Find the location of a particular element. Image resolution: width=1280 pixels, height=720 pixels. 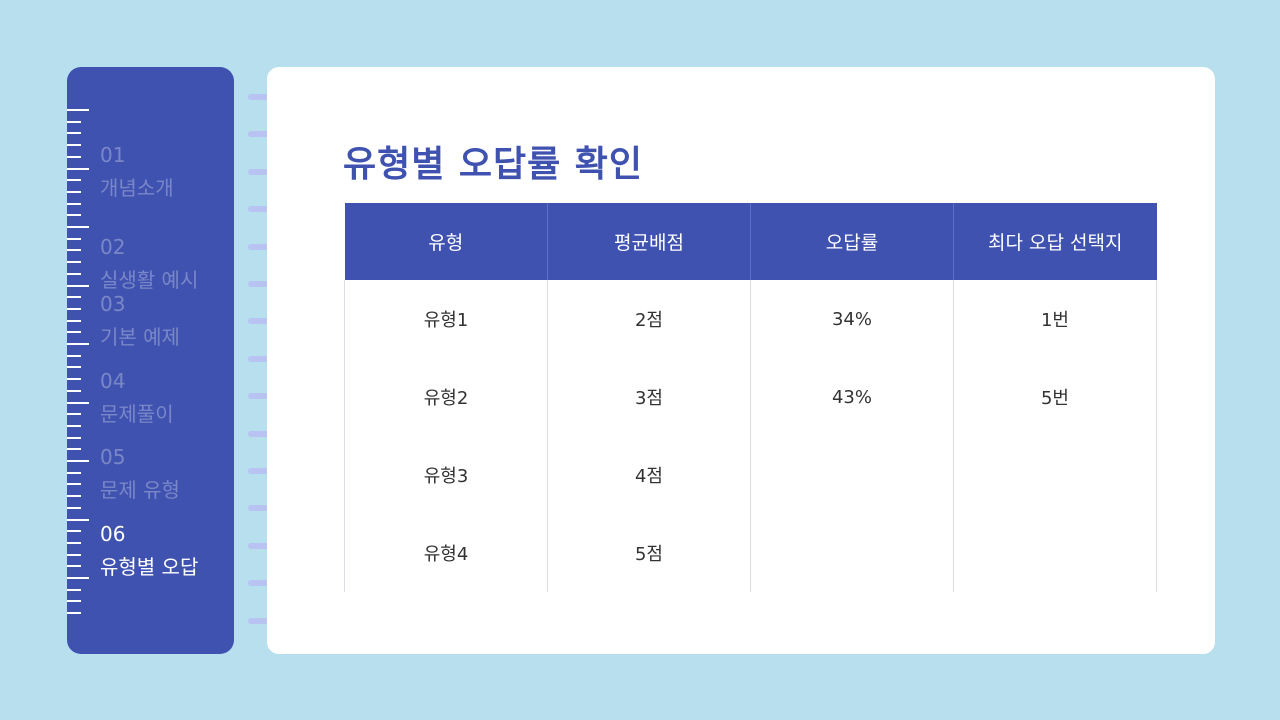

table-cell: 5번 is located at coordinates (1055, 397).